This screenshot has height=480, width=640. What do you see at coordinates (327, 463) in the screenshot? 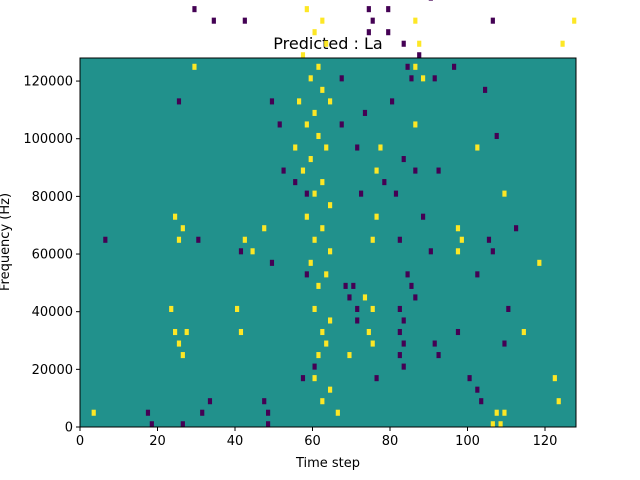
I see `x-axis-label: Time step` at bounding box center [327, 463].